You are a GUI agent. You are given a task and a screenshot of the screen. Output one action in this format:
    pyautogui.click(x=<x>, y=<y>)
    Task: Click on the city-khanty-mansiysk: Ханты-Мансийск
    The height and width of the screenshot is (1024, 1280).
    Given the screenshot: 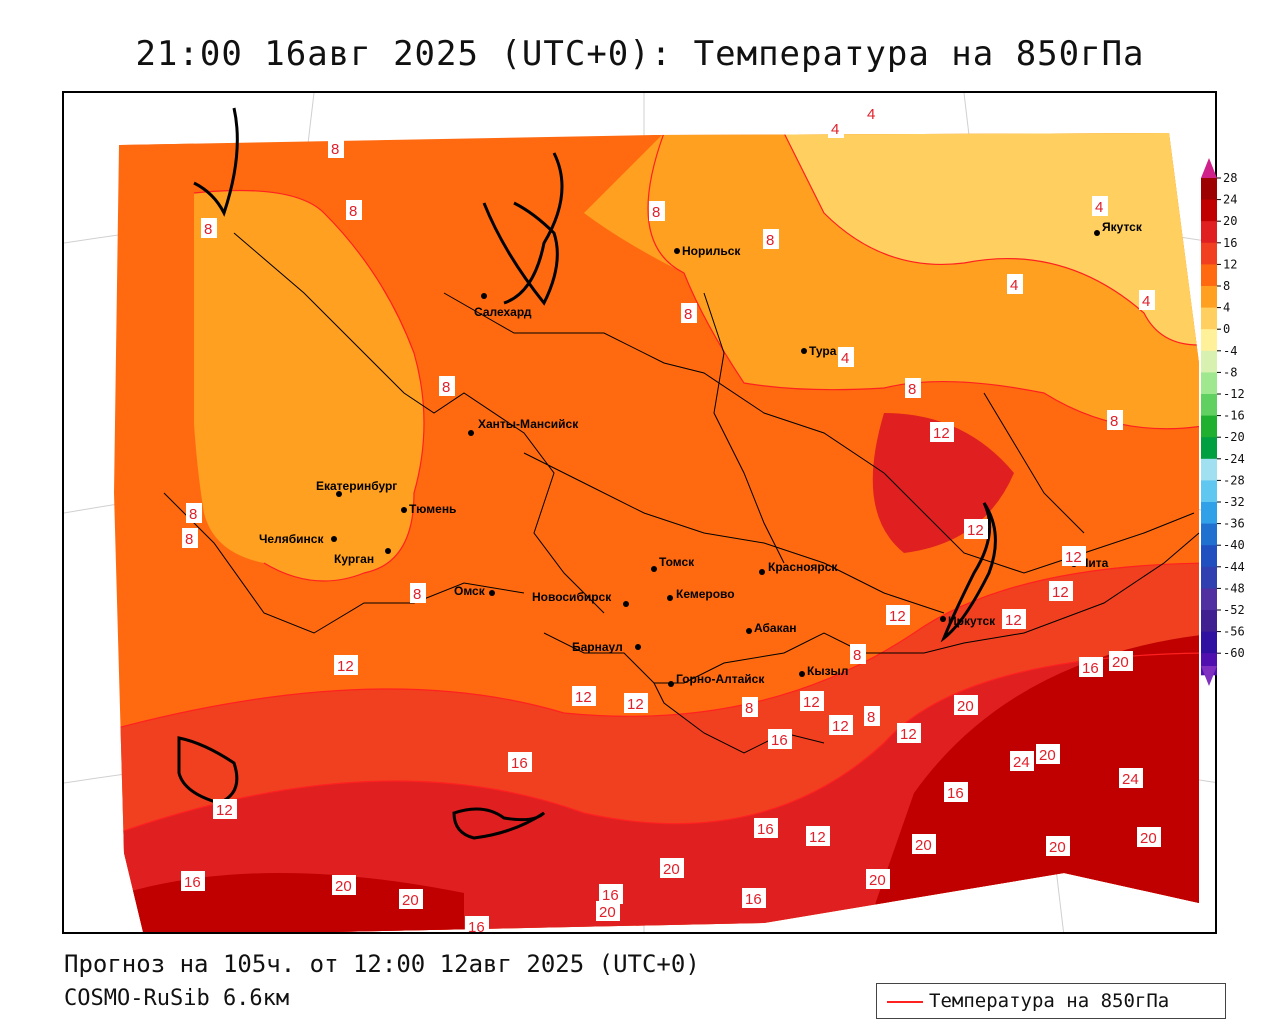 What is the action you would take?
    pyautogui.click(x=523, y=426)
    